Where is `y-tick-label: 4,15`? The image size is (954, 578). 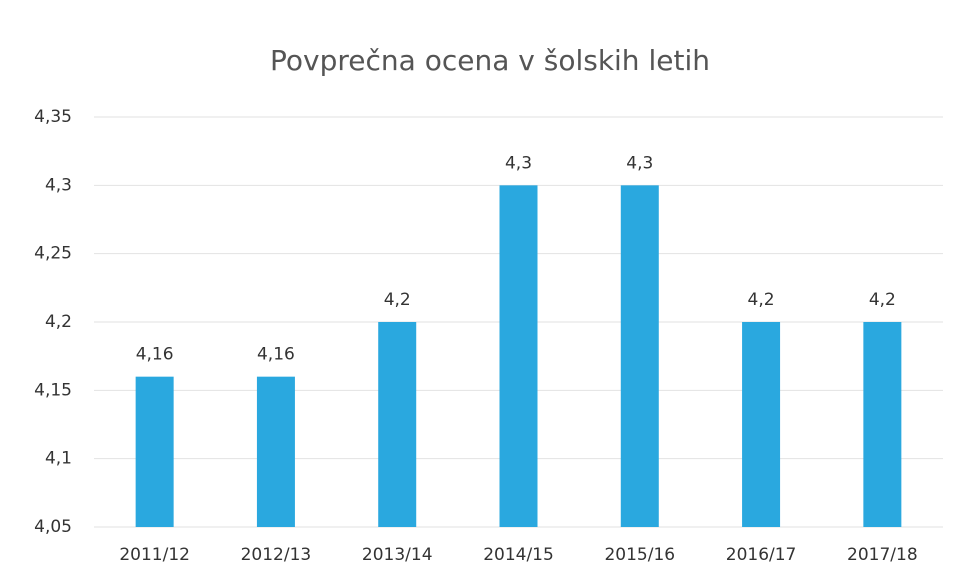 y-tick-label: 4,15 is located at coordinates (53, 390).